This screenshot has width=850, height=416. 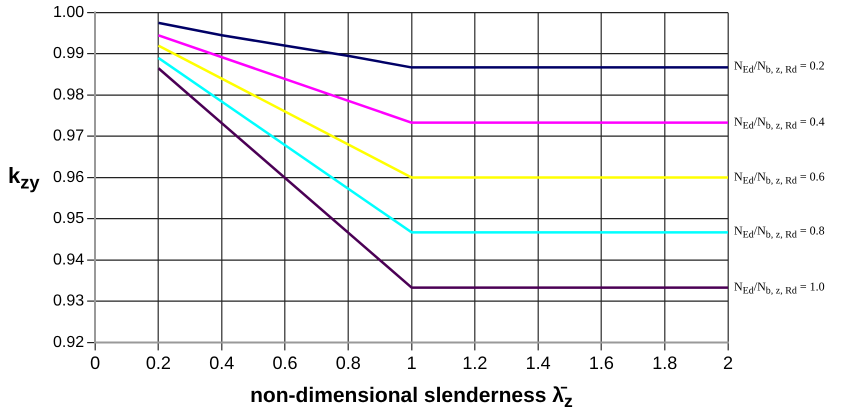 What do you see at coordinates (158, 363) in the screenshot?
I see `x-tick-label: 0.2` at bounding box center [158, 363].